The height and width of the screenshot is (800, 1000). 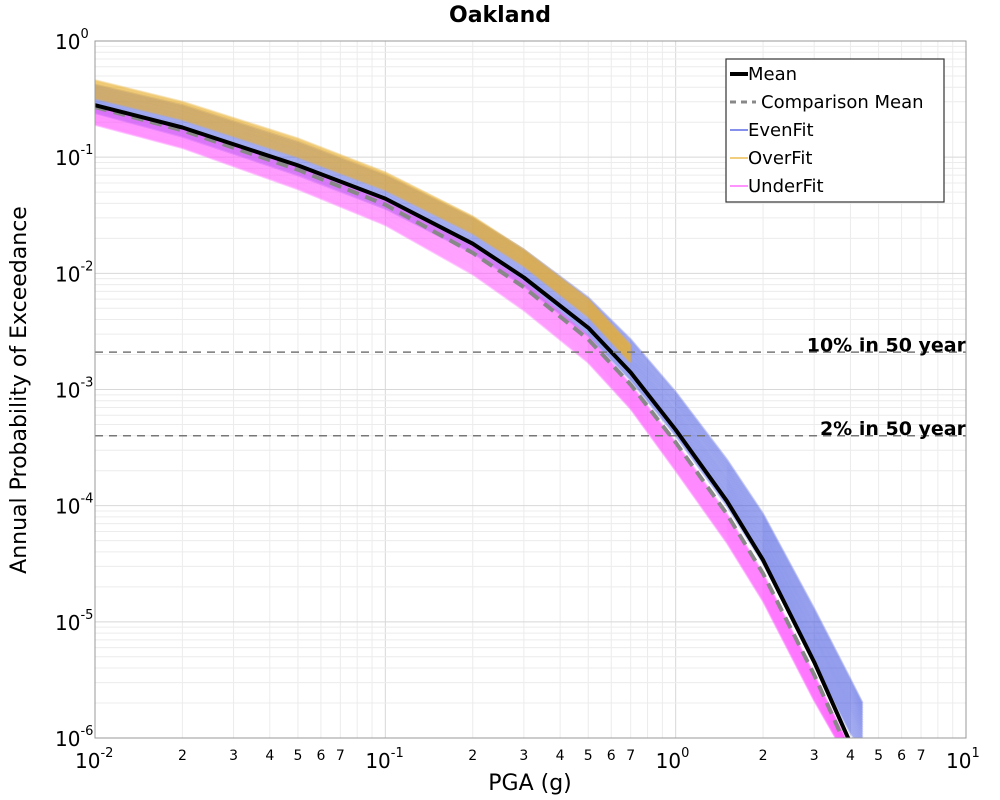 I want to click on legend-label: OverFit, so click(x=780, y=158).